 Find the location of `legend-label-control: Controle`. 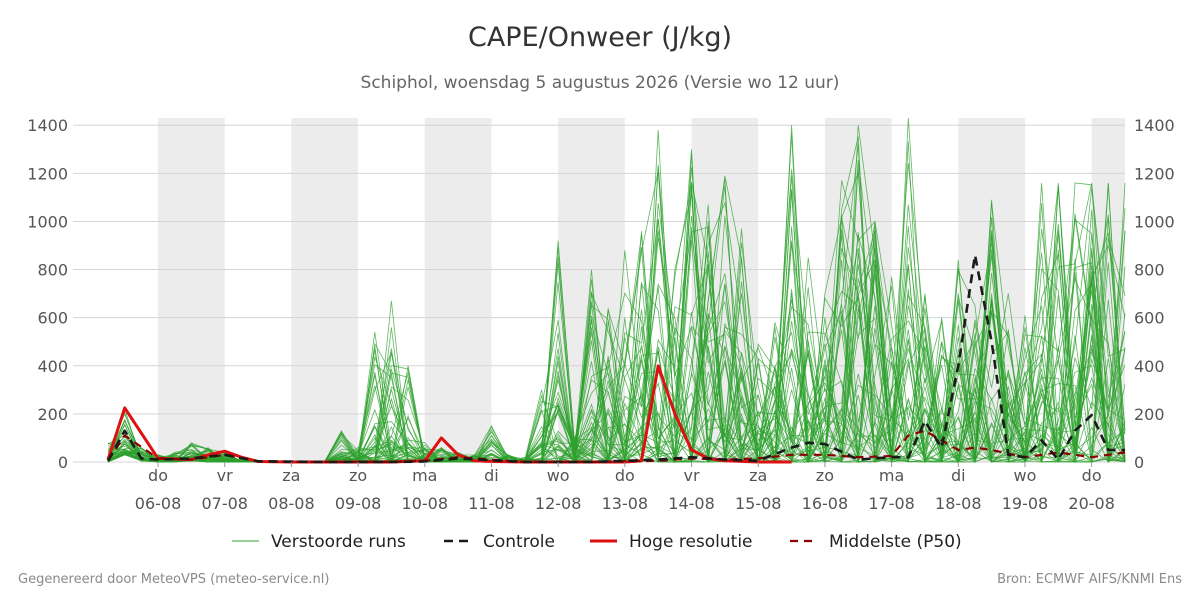

legend-label-control: Controle is located at coordinates (519, 542).